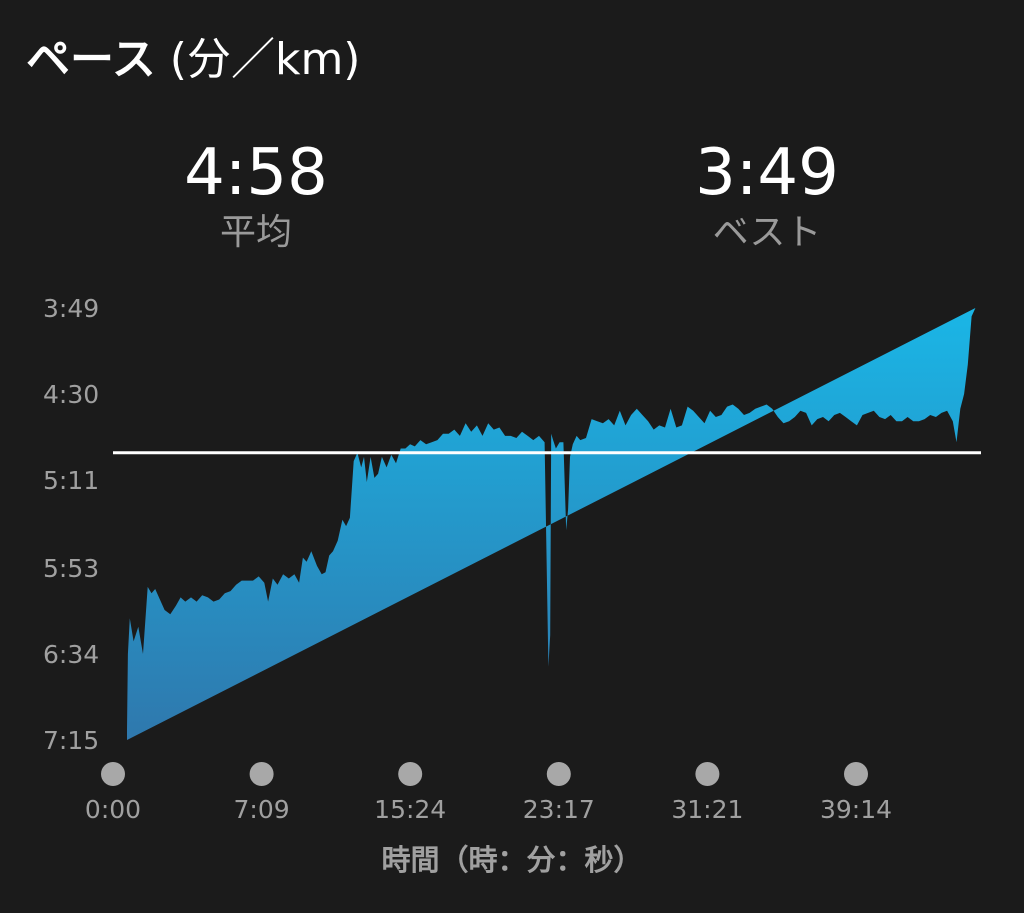 This screenshot has height=913, width=1024. Describe the element at coordinates (256, 173) in the screenshot. I see `average-pace-value: 4:58` at that location.